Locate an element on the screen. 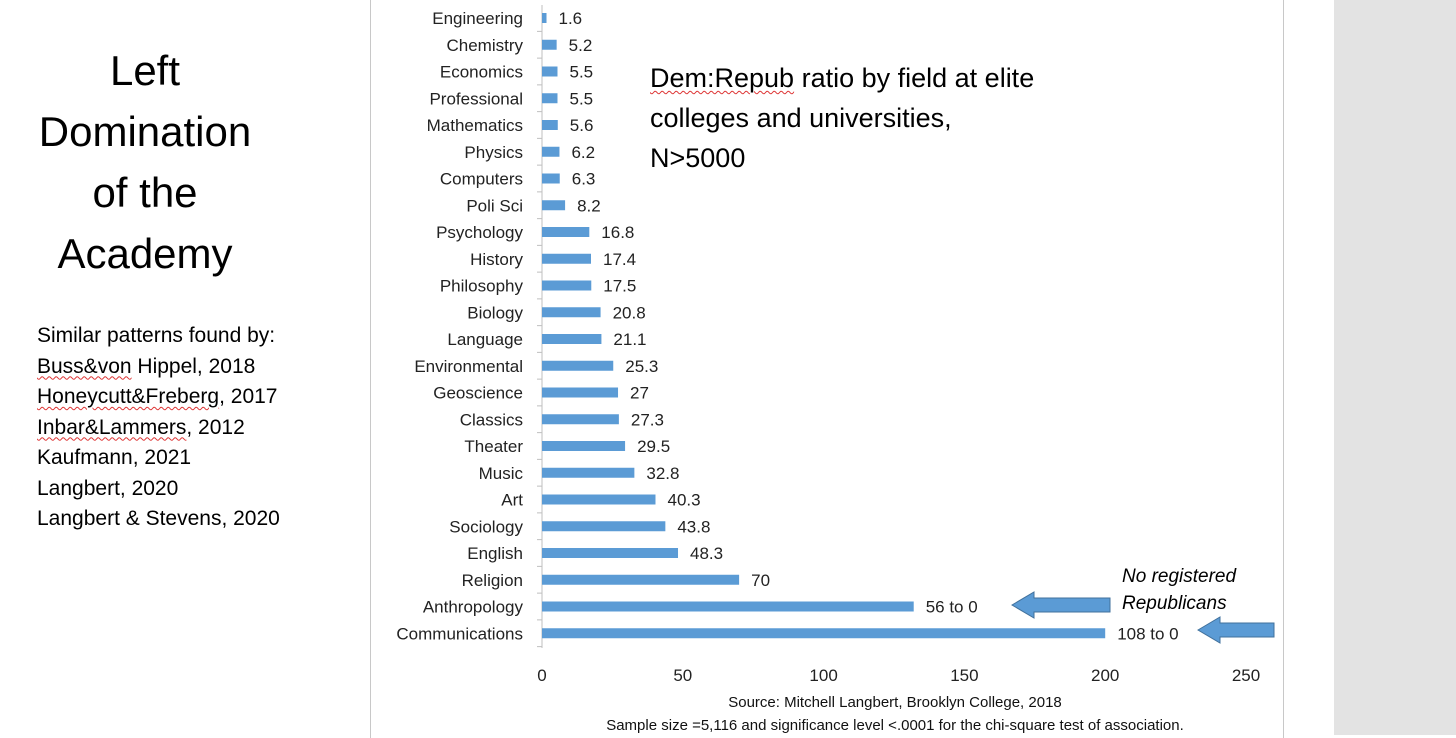  reference-rest: Langbert & Stevens, 2020 is located at coordinates (158, 518).